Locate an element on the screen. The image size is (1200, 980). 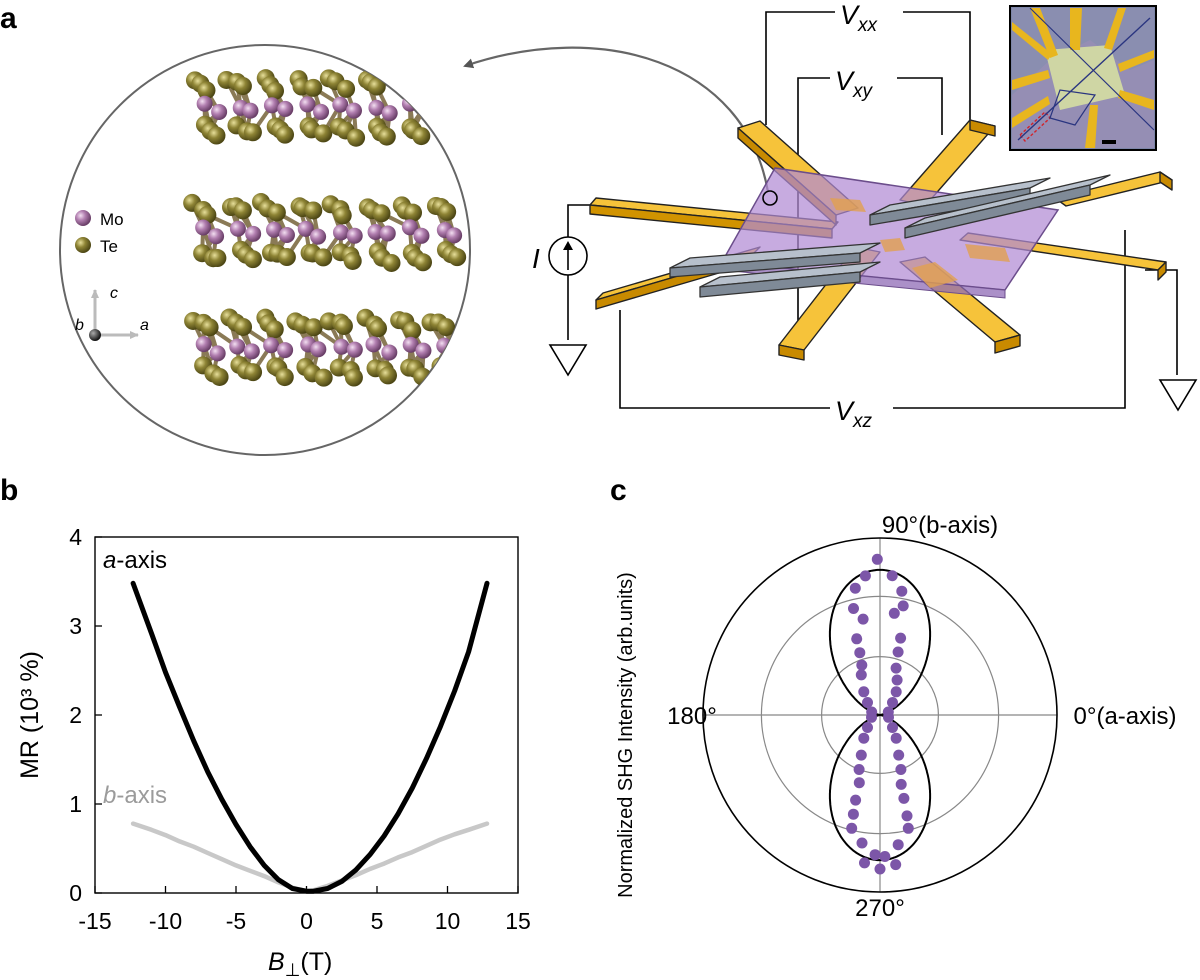
y-tick-label: 0 is located at coordinates (75, 893).